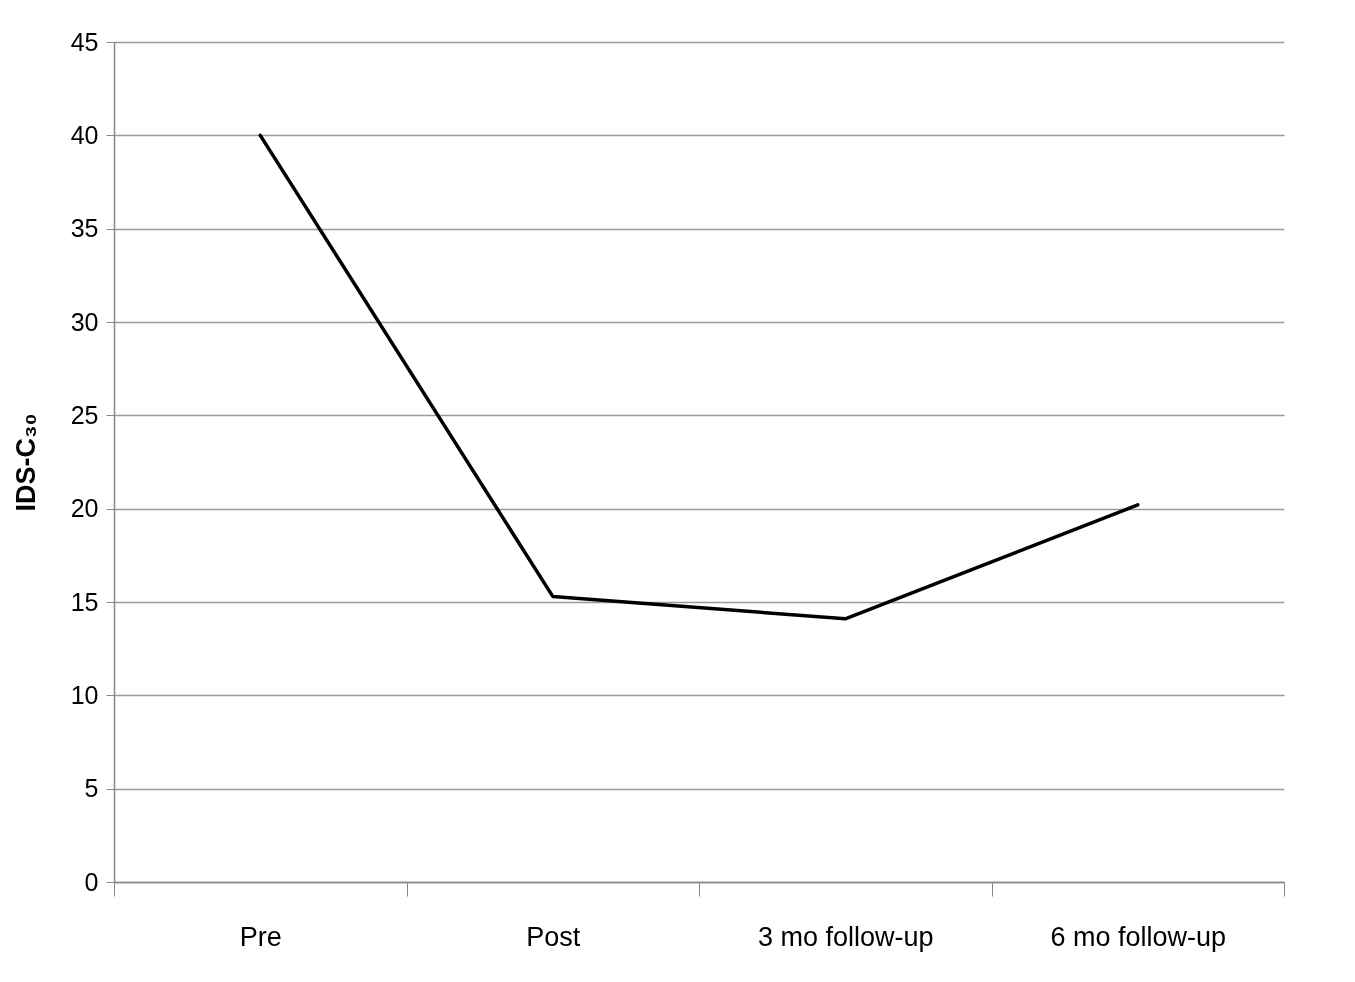 The width and height of the screenshot is (1355, 982). What do you see at coordinates (84, 508) in the screenshot?
I see `y-tick-label: 20` at bounding box center [84, 508].